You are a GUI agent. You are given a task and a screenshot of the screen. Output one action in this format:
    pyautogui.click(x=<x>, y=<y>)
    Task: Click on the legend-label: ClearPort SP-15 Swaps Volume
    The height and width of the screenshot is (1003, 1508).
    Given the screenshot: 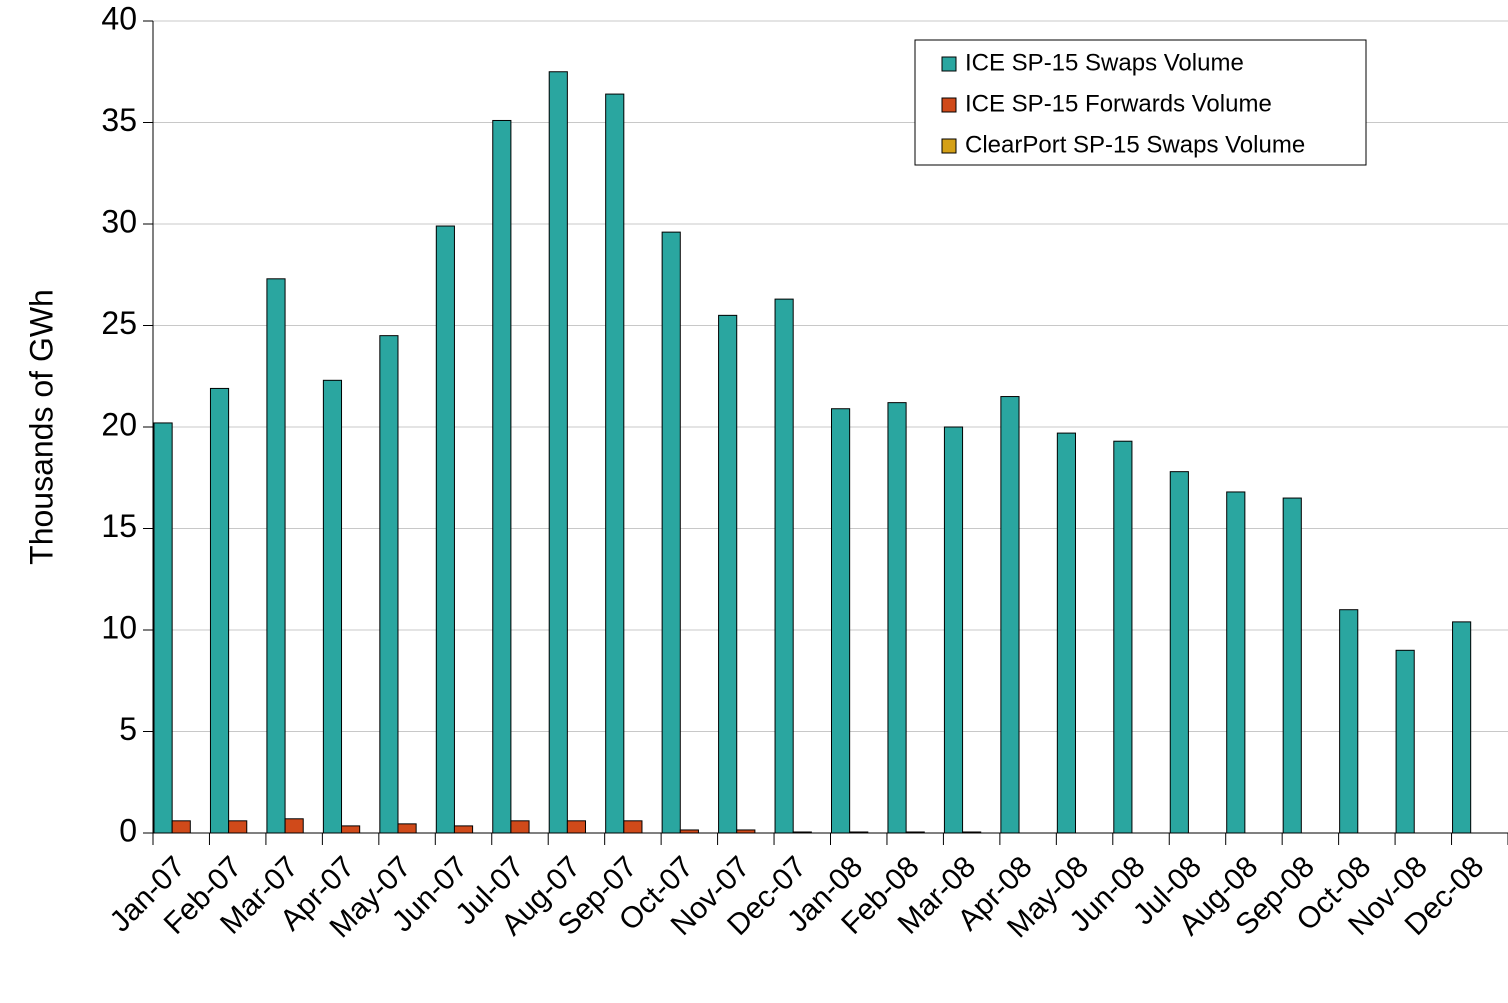 What is the action you would take?
    pyautogui.click(x=1135, y=144)
    